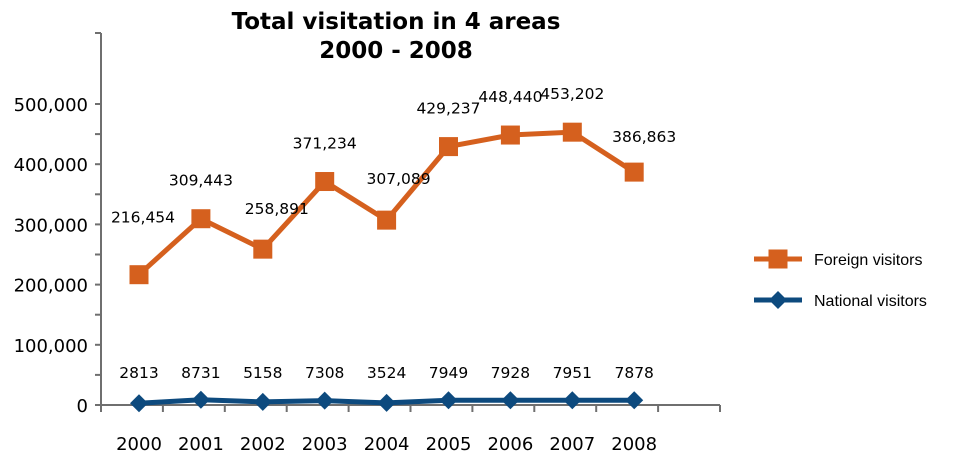 Image resolution: width=957 pixels, height=455 pixels. I want to click on x-tick-label: 2008, so click(634, 444).